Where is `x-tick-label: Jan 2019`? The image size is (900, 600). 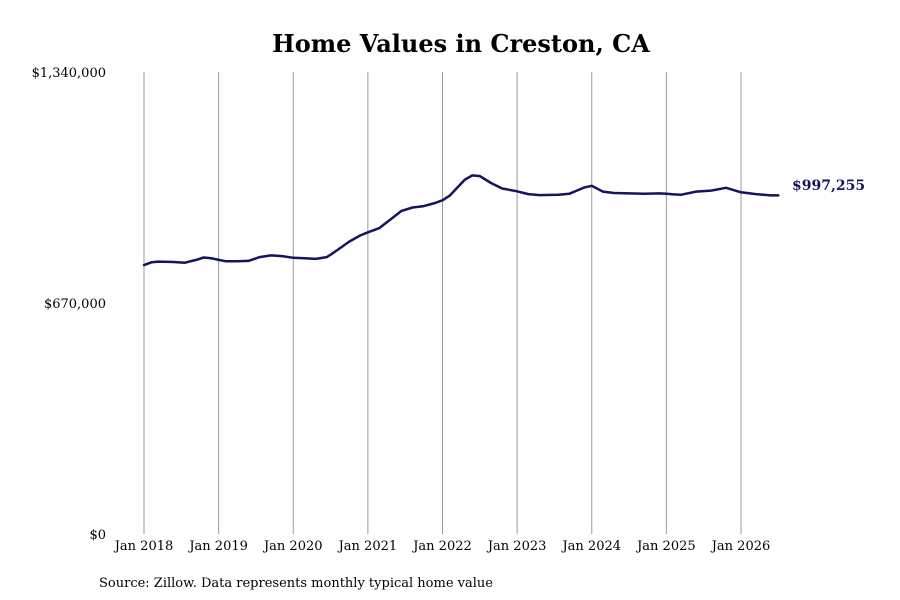 x-tick-label: Jan 2019 is located at coordinates (217, 546).